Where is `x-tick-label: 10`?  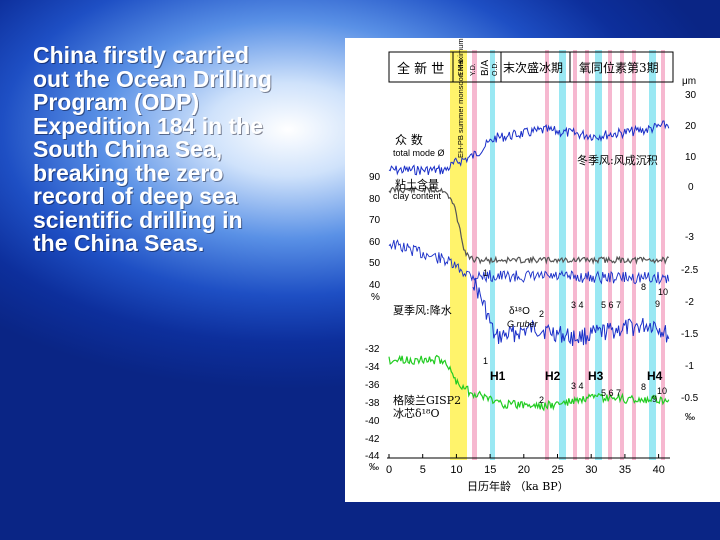 x-tick-label: 10 is located at coordinates (456, 470).